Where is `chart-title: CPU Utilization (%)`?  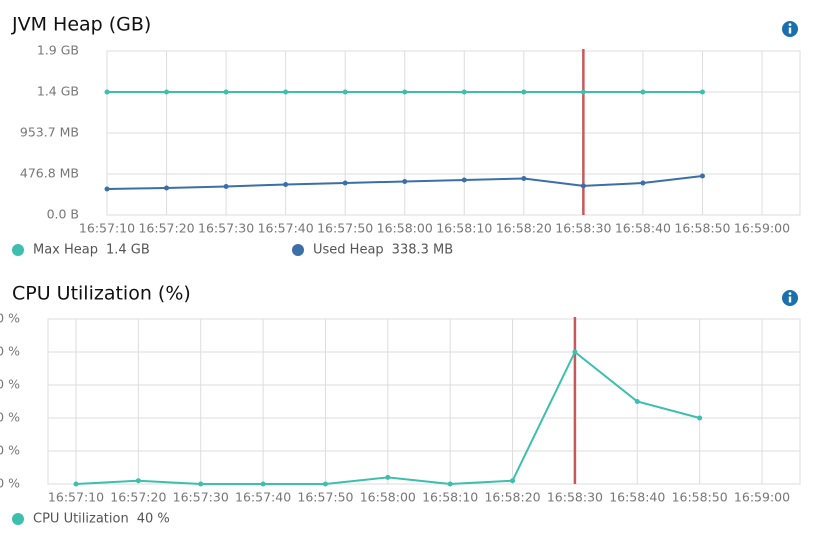 chart-title: CPU Utilization (%) is located at coordinates (101, 294).